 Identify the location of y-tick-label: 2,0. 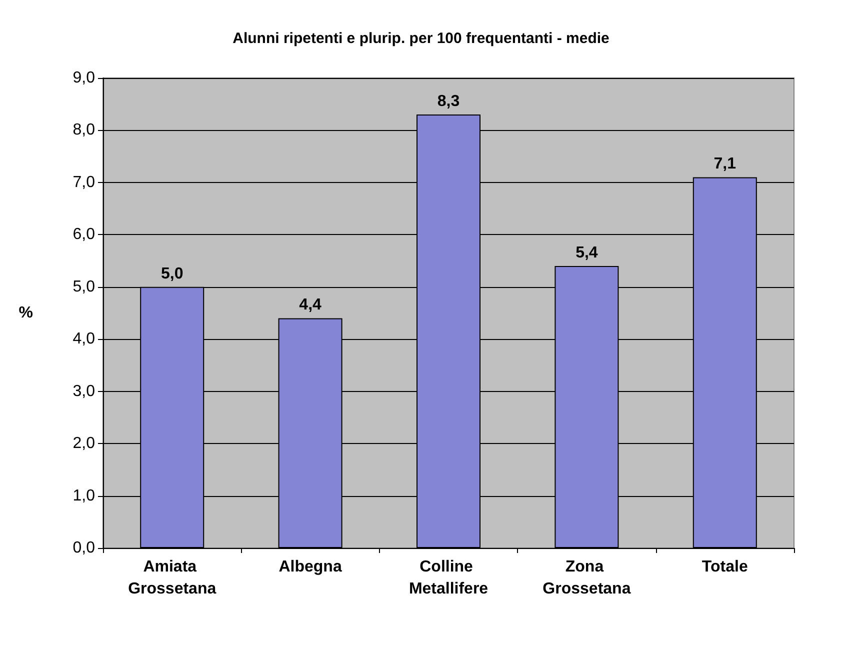
(84, 443).